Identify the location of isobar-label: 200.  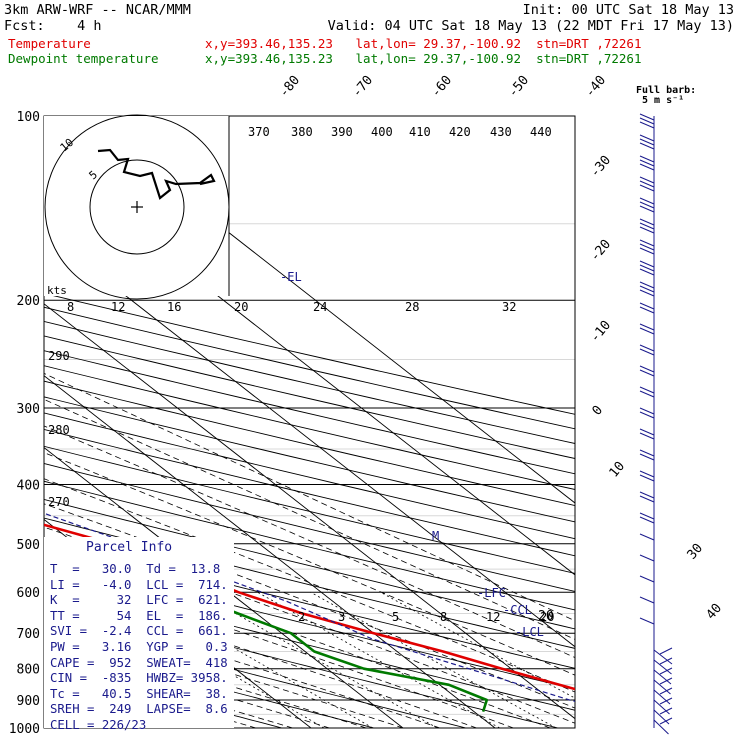
(28, 301).